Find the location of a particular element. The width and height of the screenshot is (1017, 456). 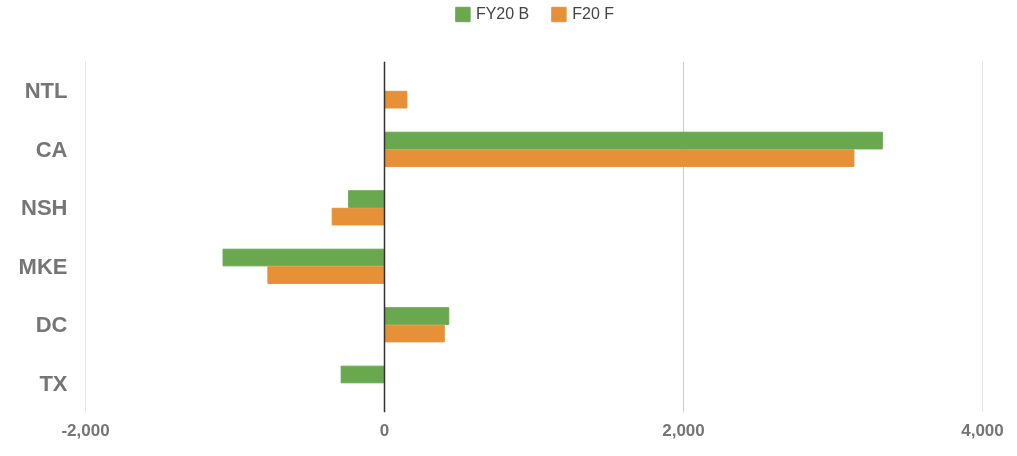

y-tick-label: DC is located at coordinates (51, 325).